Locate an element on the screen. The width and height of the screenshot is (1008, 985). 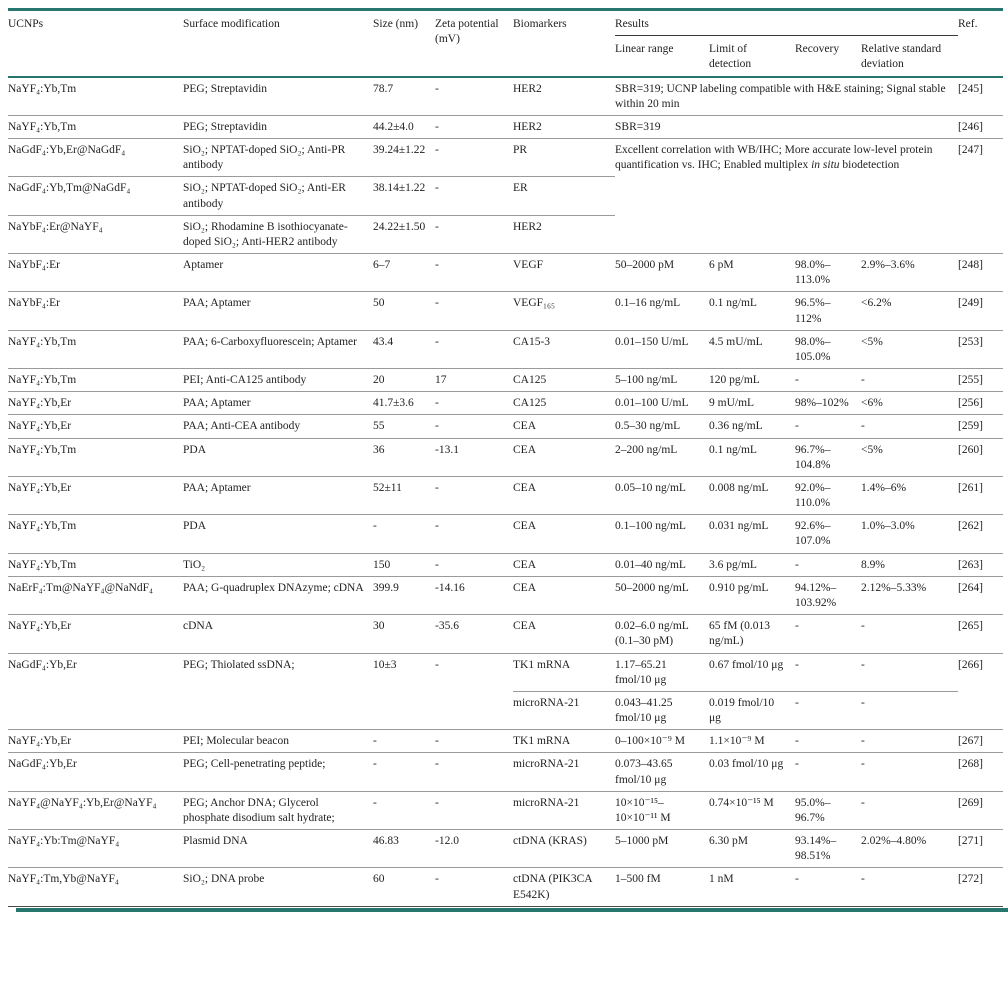
cell-rsd: <5% is located at coordinates (909, 457).